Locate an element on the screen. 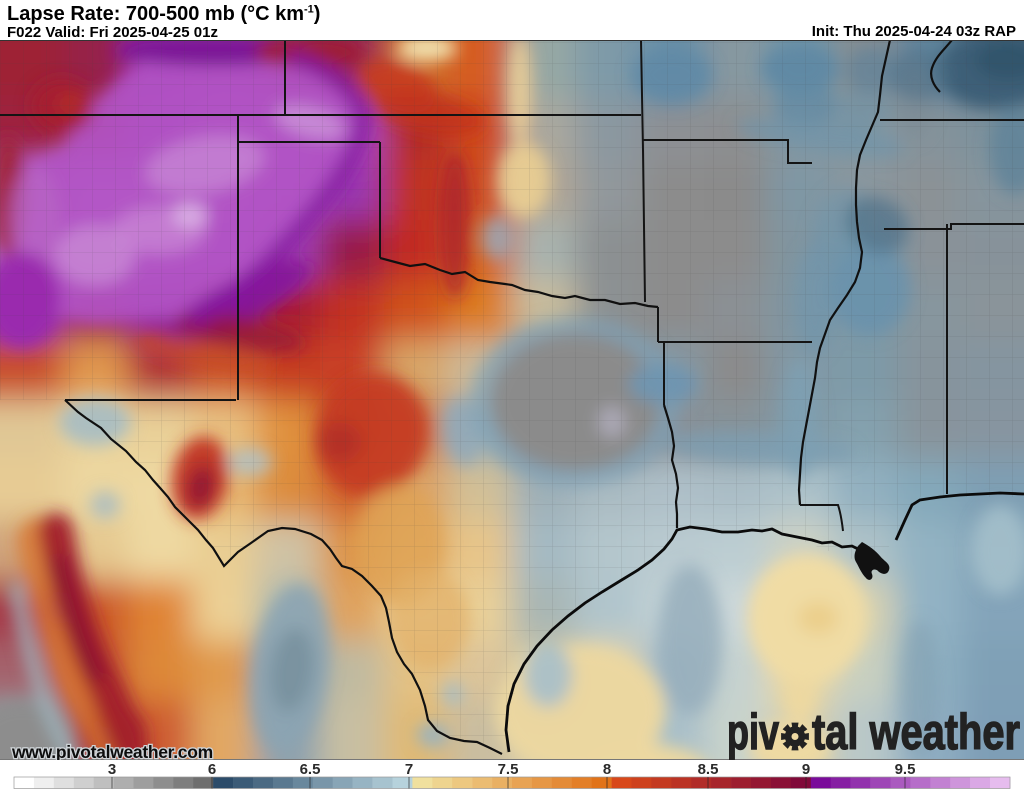  svg-text: 6 is located at coordinates (212, 769).